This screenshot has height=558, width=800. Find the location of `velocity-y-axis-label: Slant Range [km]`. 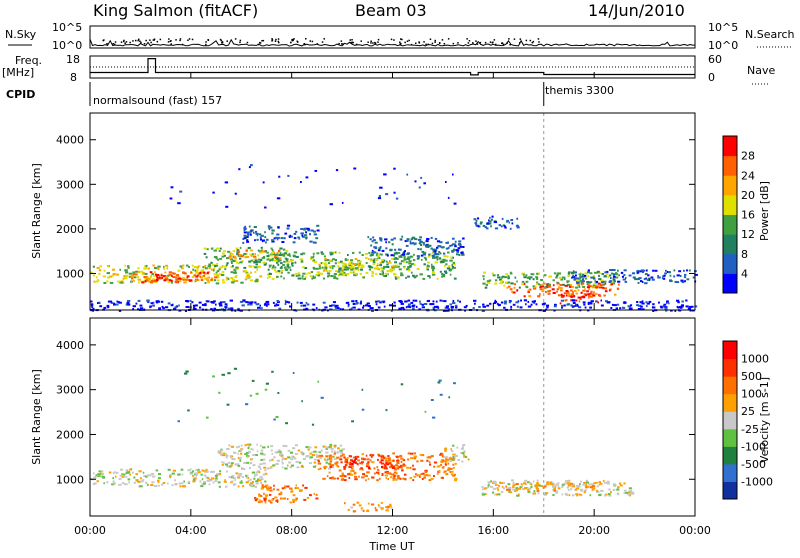

velocity-y-axis-label: Slant Range [km] is located at coordinates (36, 417).